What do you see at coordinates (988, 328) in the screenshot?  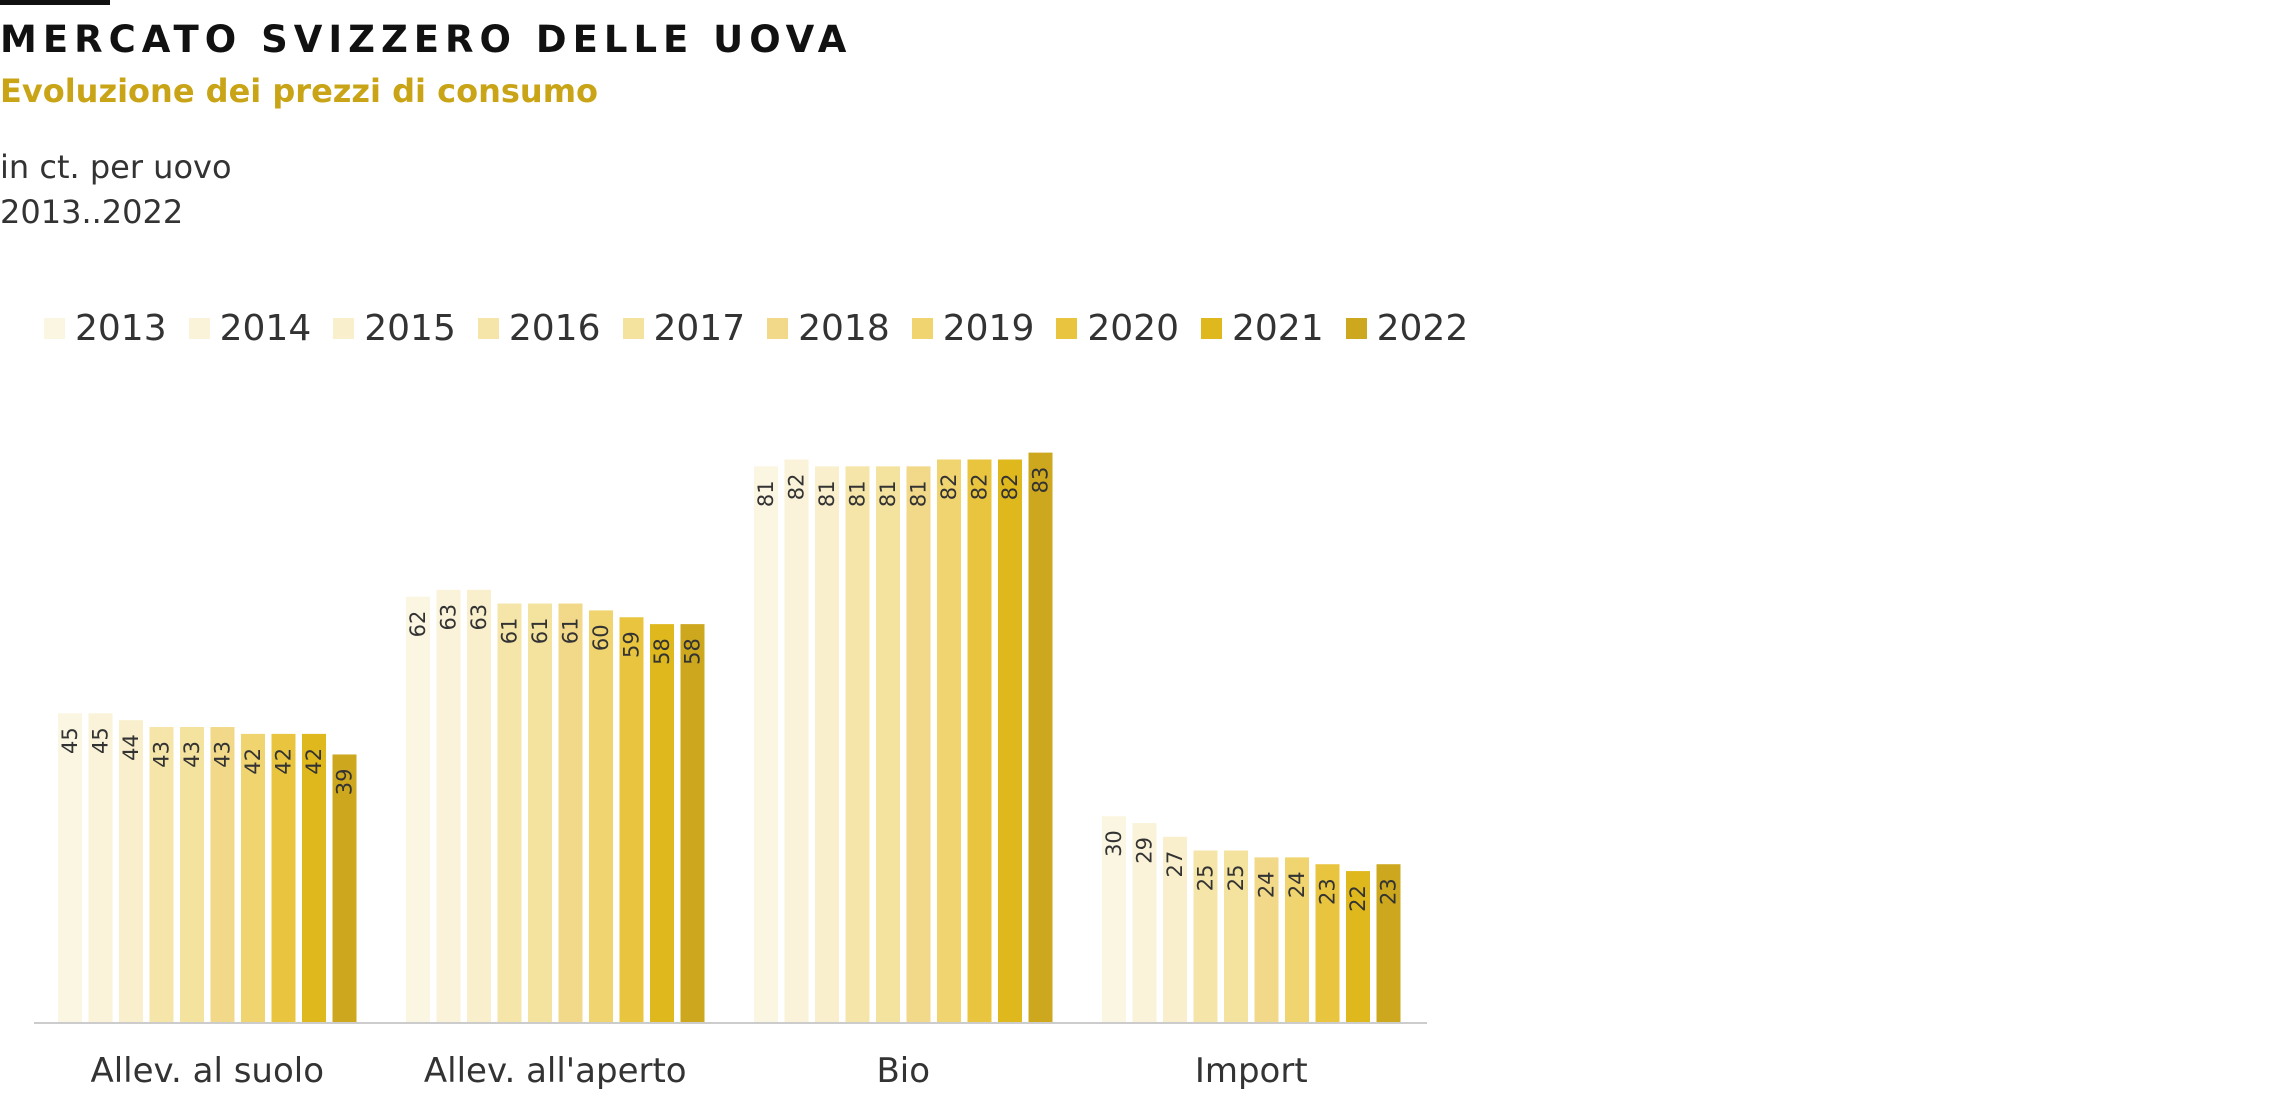 I see `legend-label: 2019` at bounding box center [988, 328].